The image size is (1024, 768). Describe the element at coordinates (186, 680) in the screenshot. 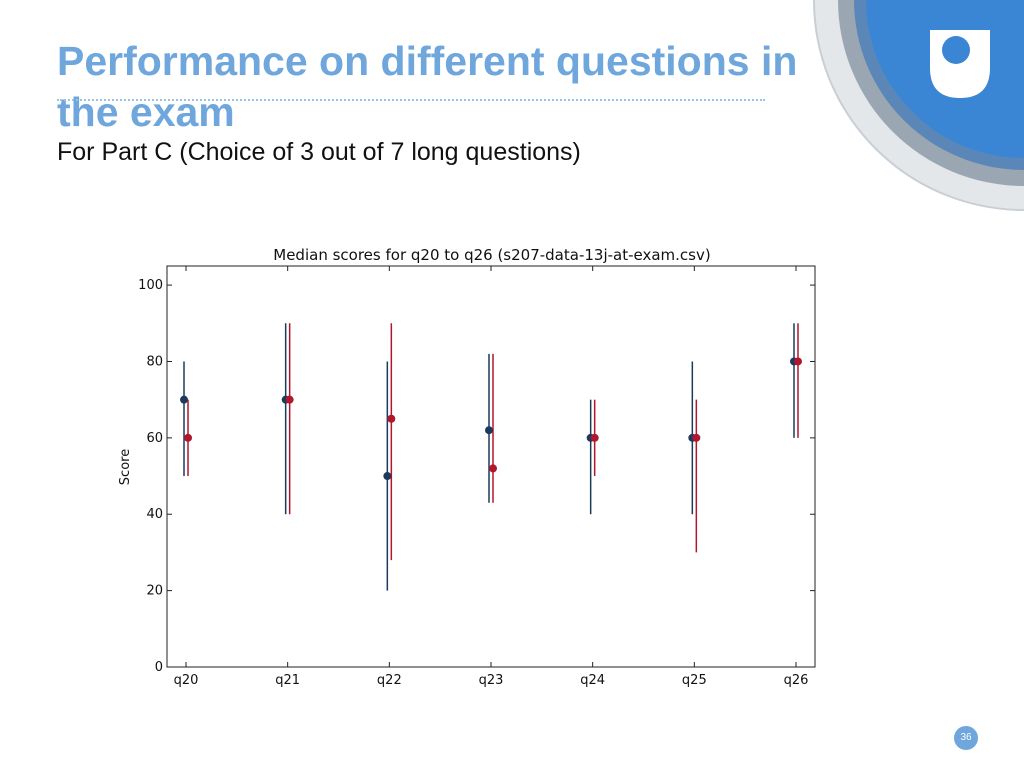

I see `x-tick-label: q20` at that location.